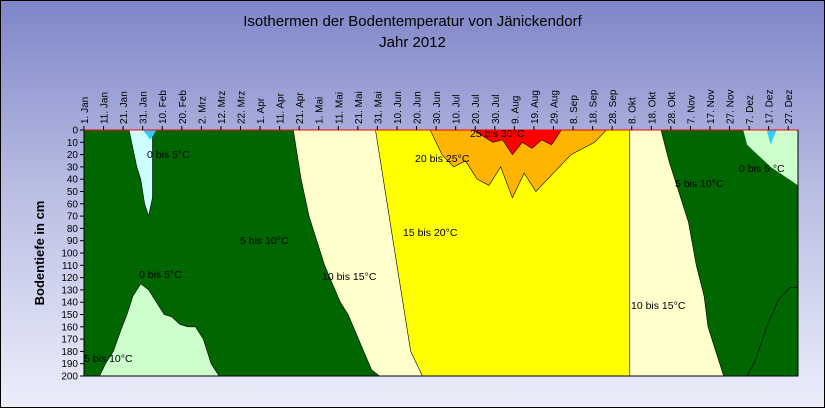 This screenshot has height=408, width=825. Describe the element at coordinates (633, 110) in the screenshot. I see `x-tick-label: 8. Okt` at that location.